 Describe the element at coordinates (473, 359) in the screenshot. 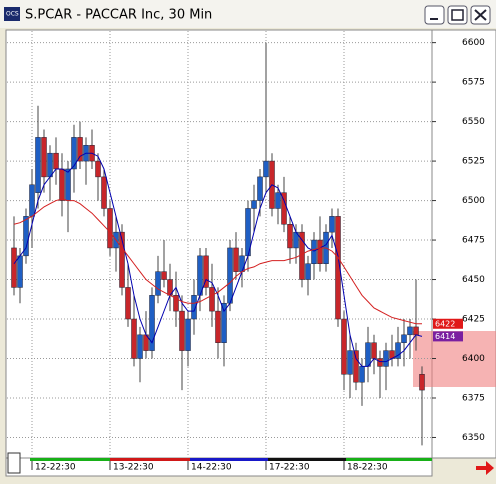

I see `y-tick-label: 6400` at that location.